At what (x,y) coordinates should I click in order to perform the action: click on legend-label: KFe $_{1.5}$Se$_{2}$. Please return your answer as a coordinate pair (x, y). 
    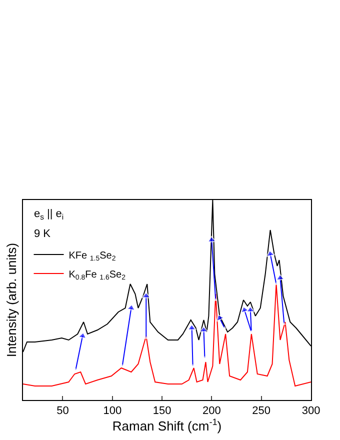
    Looking at the image, I should click on (92, 256).